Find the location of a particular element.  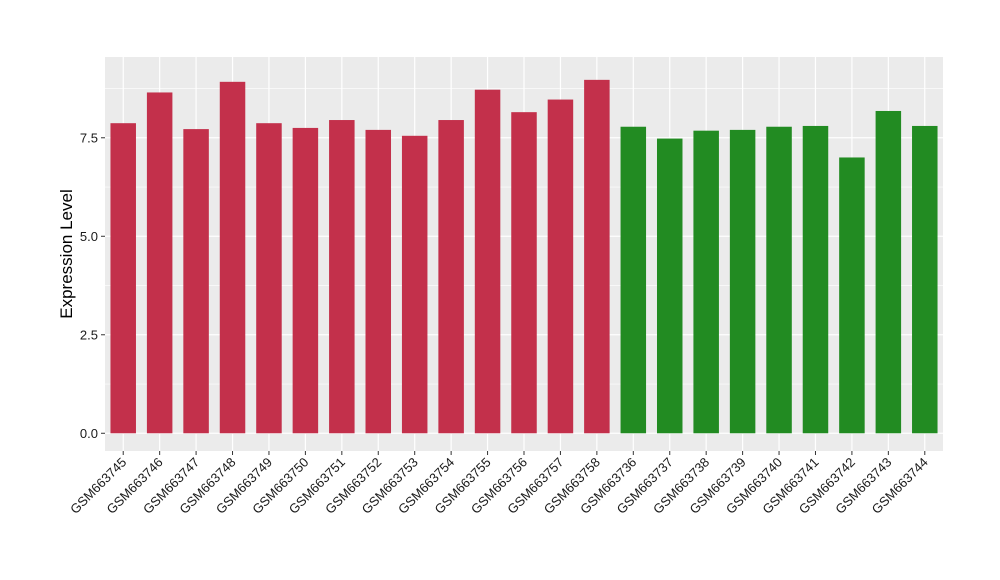

y-tick-label: 2.5 is located at coordinates (89, 334).